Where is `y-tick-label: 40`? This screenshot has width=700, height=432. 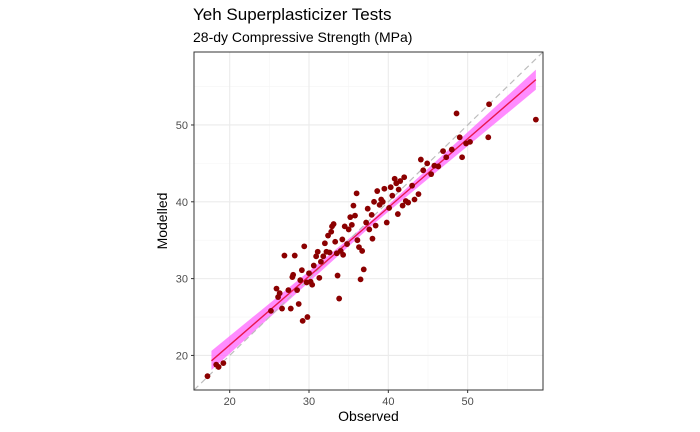 y-tick-label: 40 is located at coordinates (182, 203).